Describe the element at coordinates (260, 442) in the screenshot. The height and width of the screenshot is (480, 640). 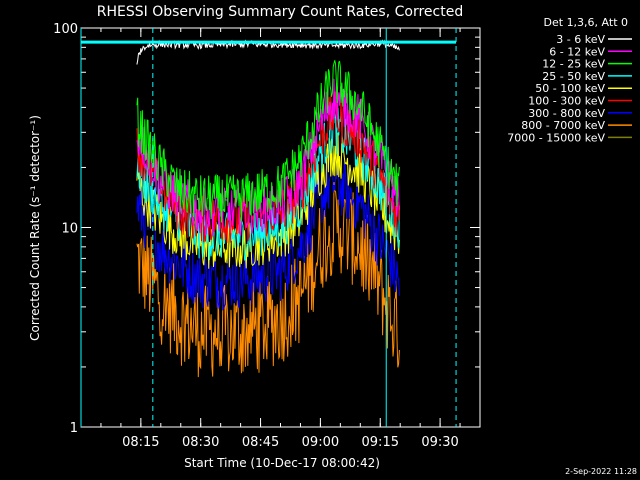
I see `x-tick-label: 08:45` at that location.